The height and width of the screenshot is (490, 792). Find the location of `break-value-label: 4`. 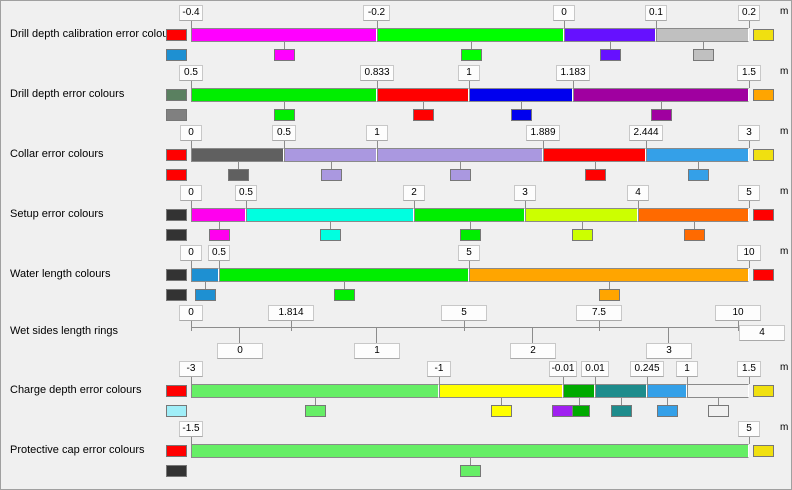

break-value-label: 4 is located at coordinates (638, 193).